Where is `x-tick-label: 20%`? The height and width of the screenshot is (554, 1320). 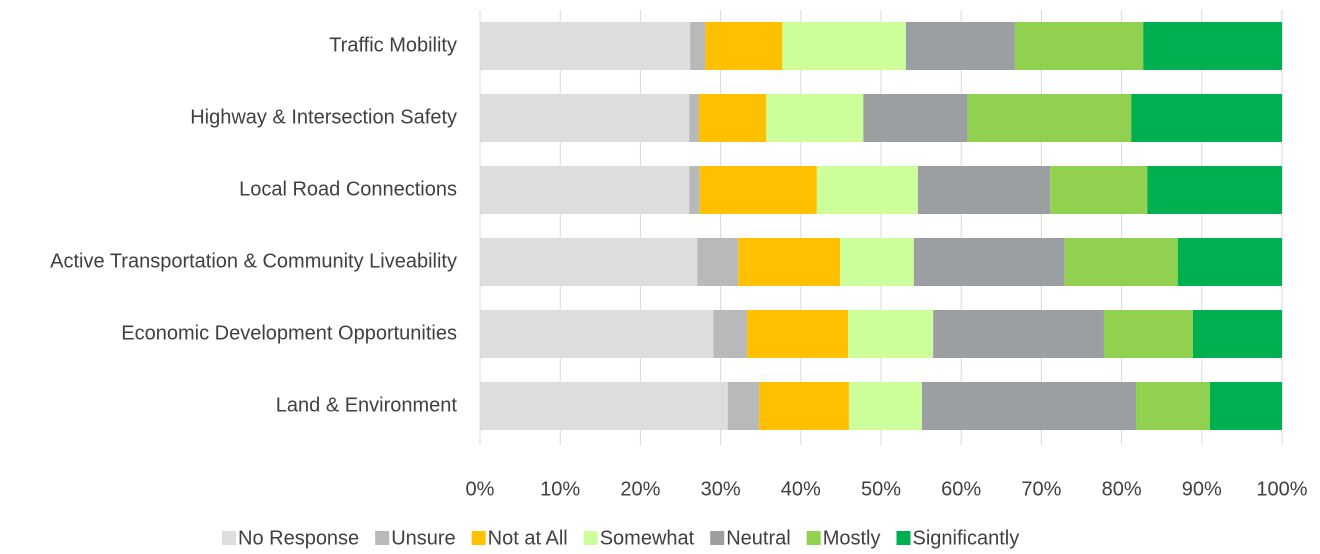
x-tick-label: 20% is located at coordinates (640, 489).